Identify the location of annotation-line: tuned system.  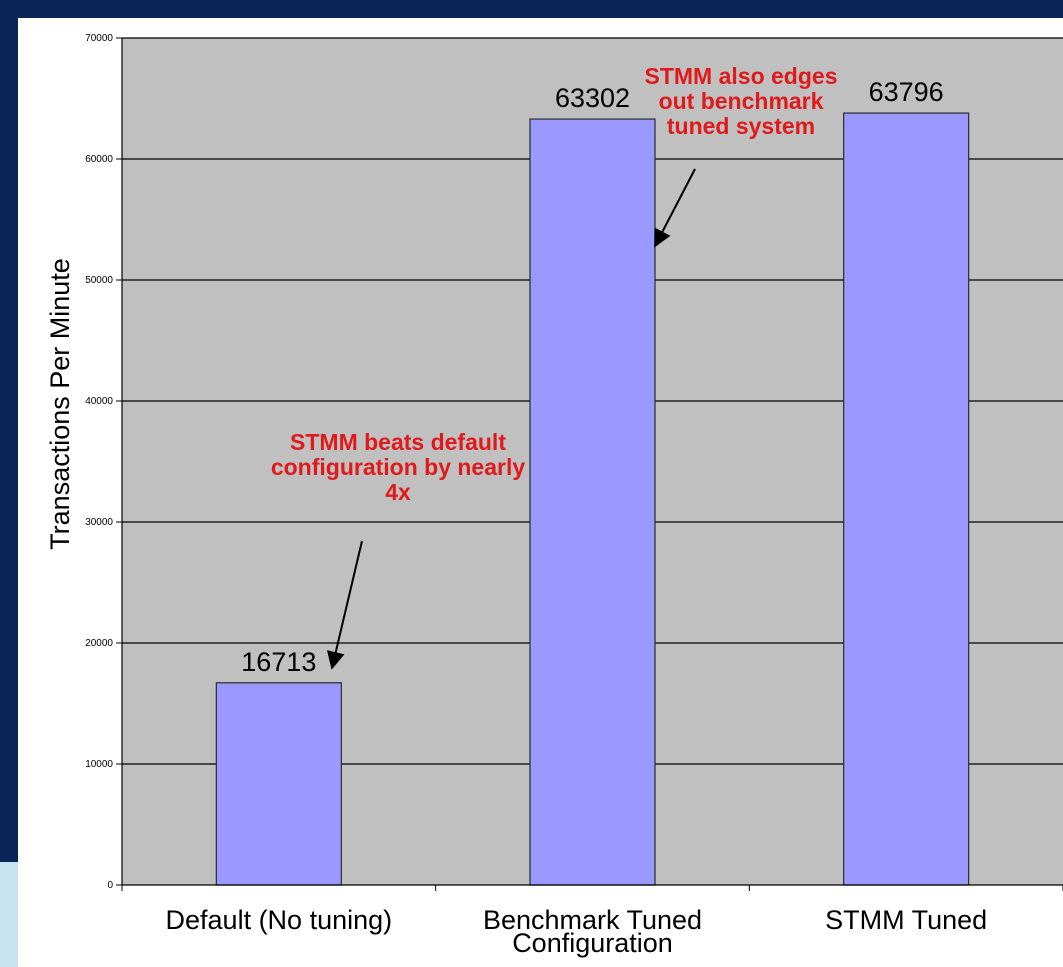
(741, 126).